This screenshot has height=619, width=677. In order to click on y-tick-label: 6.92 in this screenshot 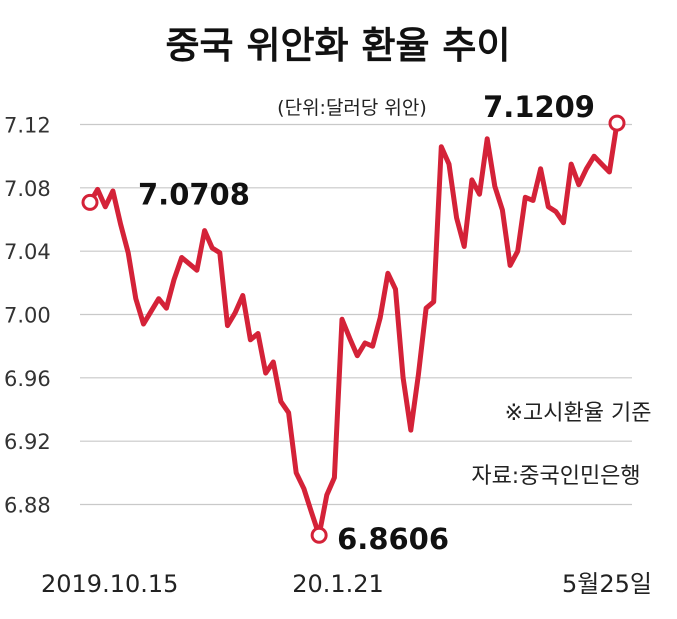, I will do `click(27, 442)`.